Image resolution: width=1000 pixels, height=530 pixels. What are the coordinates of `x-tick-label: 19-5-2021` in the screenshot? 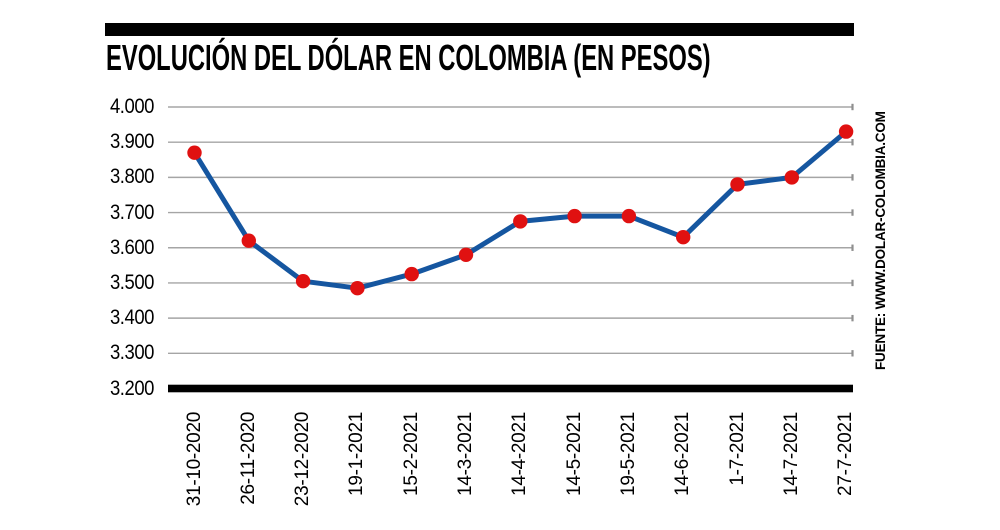 It's located at (628, 454).